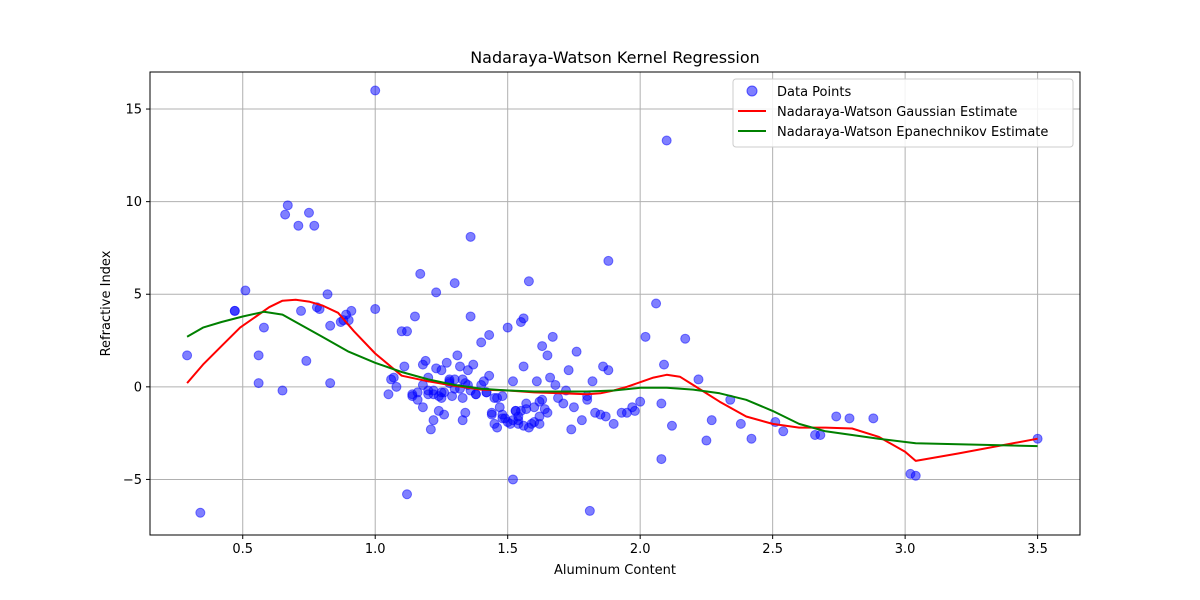 This screenshot has height=600, width=1200. Describe the element at coordinates (507, 549) in the screenshot. I see `x-tick-label: 1.5` at that location.